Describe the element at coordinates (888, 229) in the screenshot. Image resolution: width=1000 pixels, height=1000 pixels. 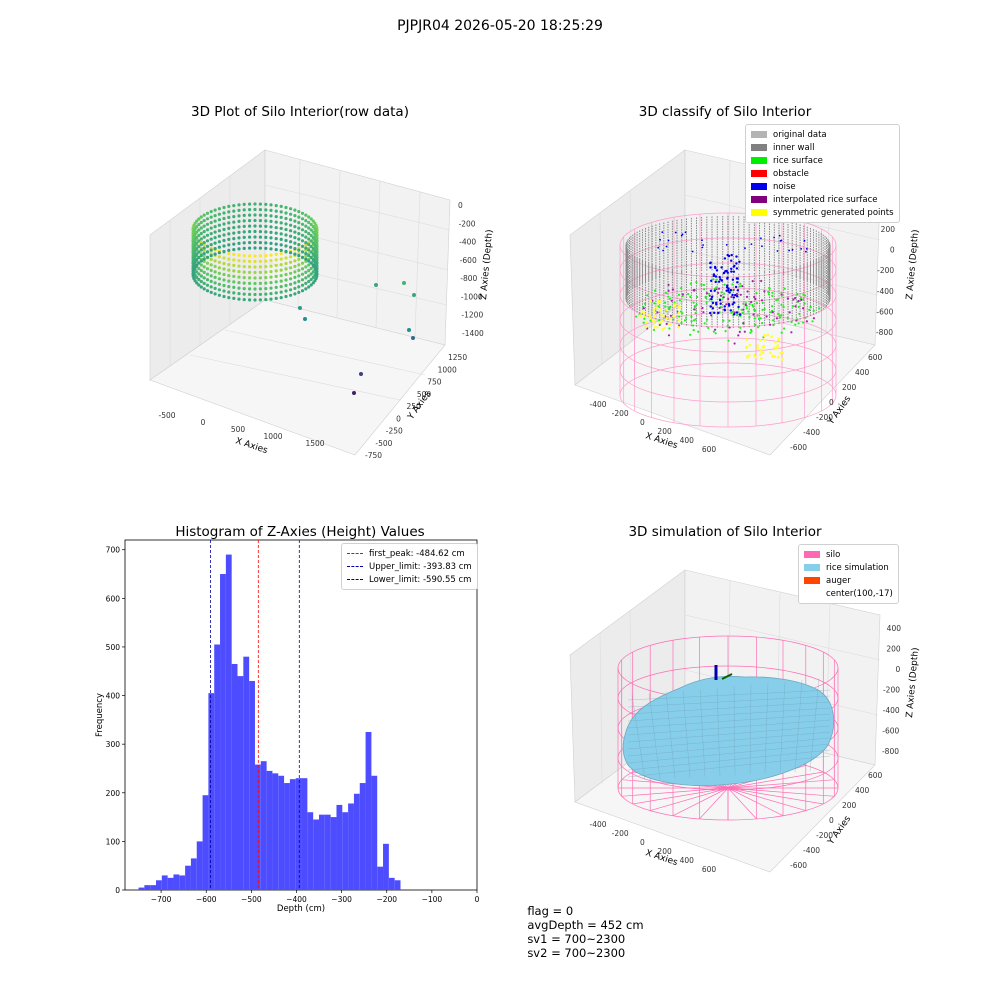
I see `z-tick-label: 200` at that location.